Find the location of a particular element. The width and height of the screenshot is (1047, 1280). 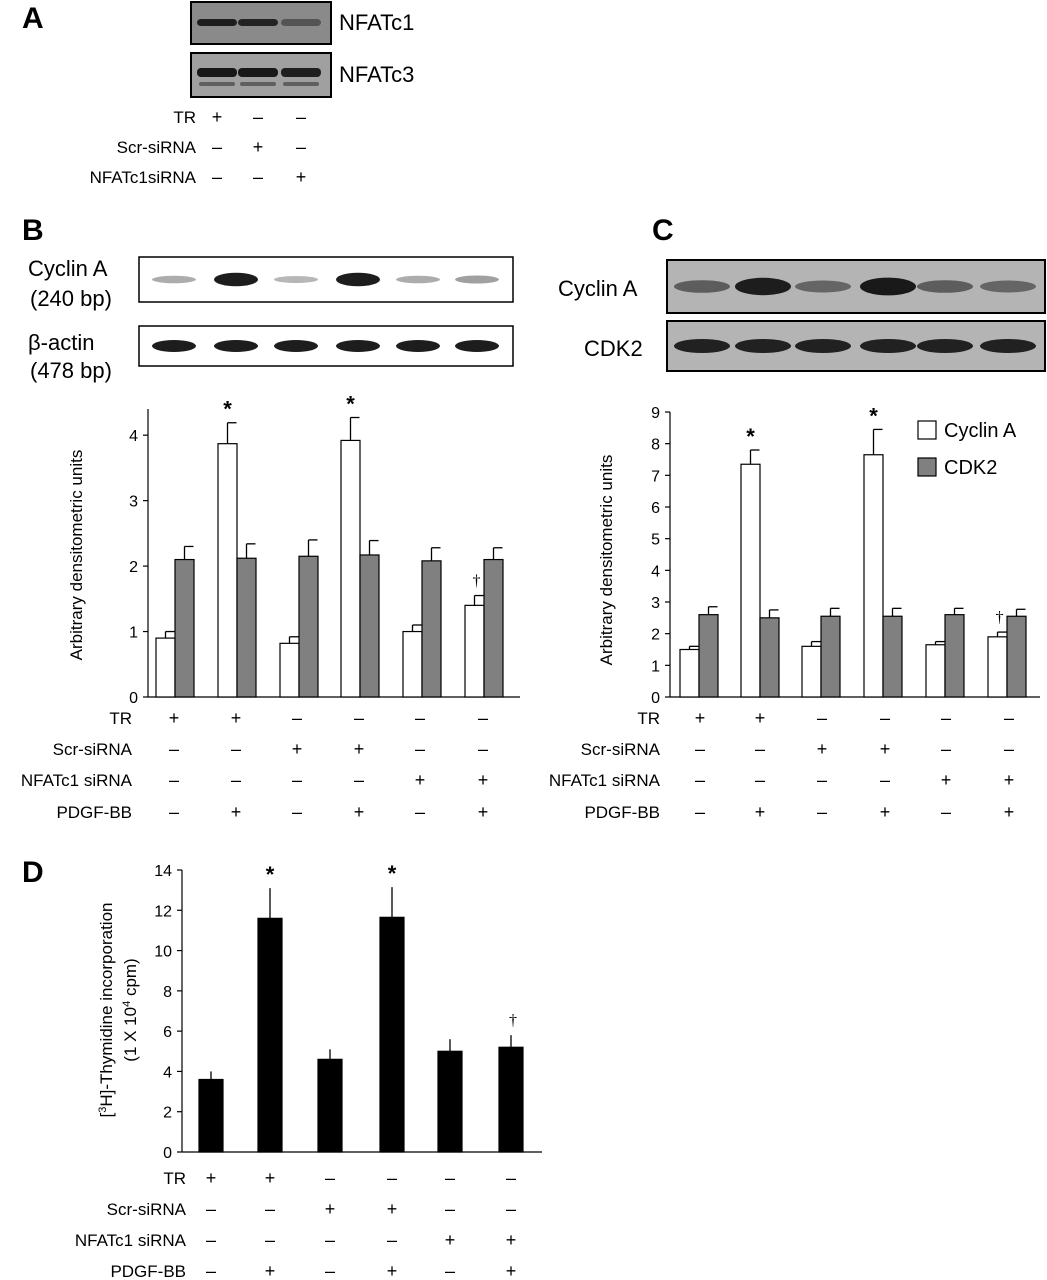

panel-b-blots is located at coordinates (326, 311).